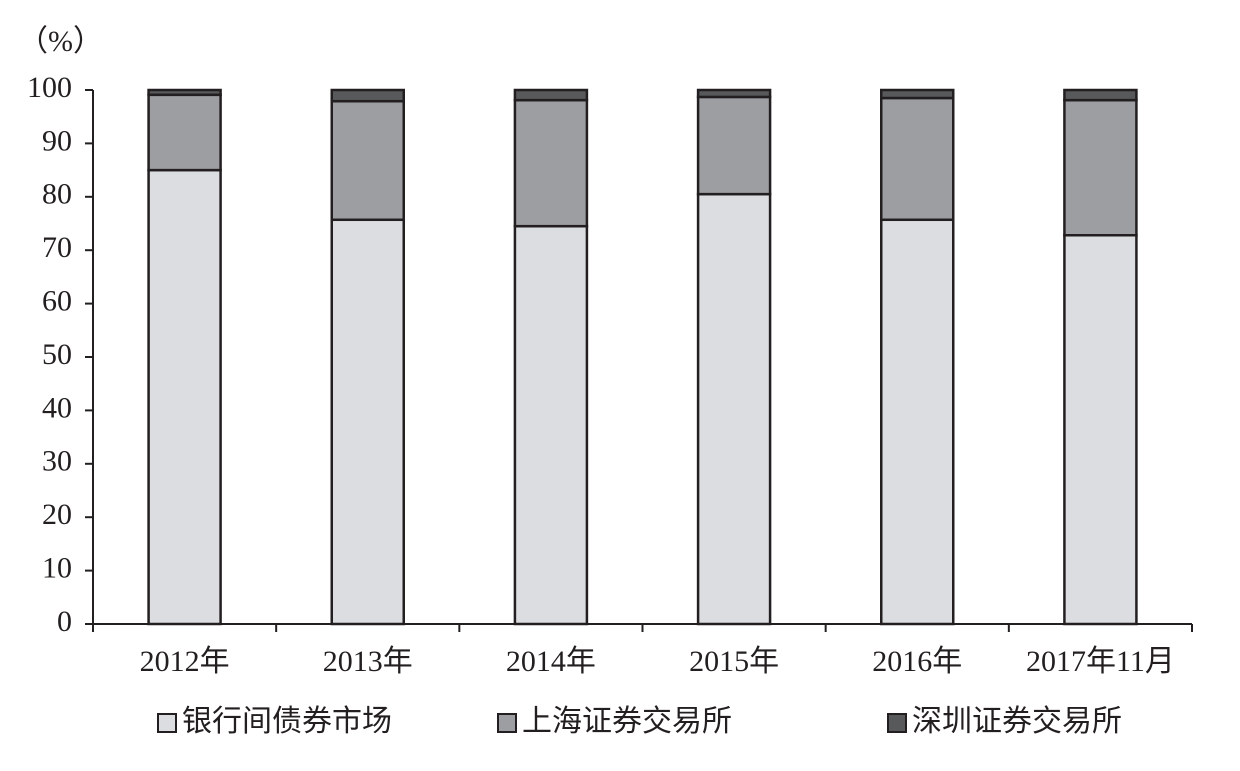  Describe the element at coordinates (49, 87) in the screenshot. I see `y-tick-label: 100` at that location.